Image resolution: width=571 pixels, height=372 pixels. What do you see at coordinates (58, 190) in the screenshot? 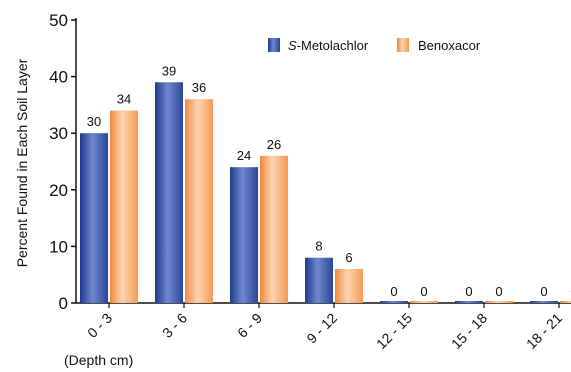
I see `y-tick-label: 20` at bounding box center [58, 190].